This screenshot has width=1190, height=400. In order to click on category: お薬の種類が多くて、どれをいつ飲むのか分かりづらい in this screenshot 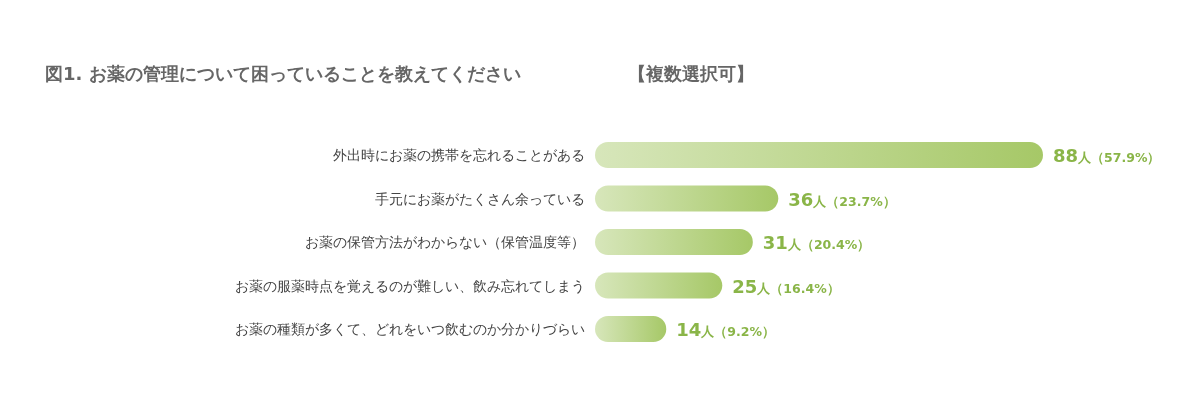, I will do `click(410, 329)`.